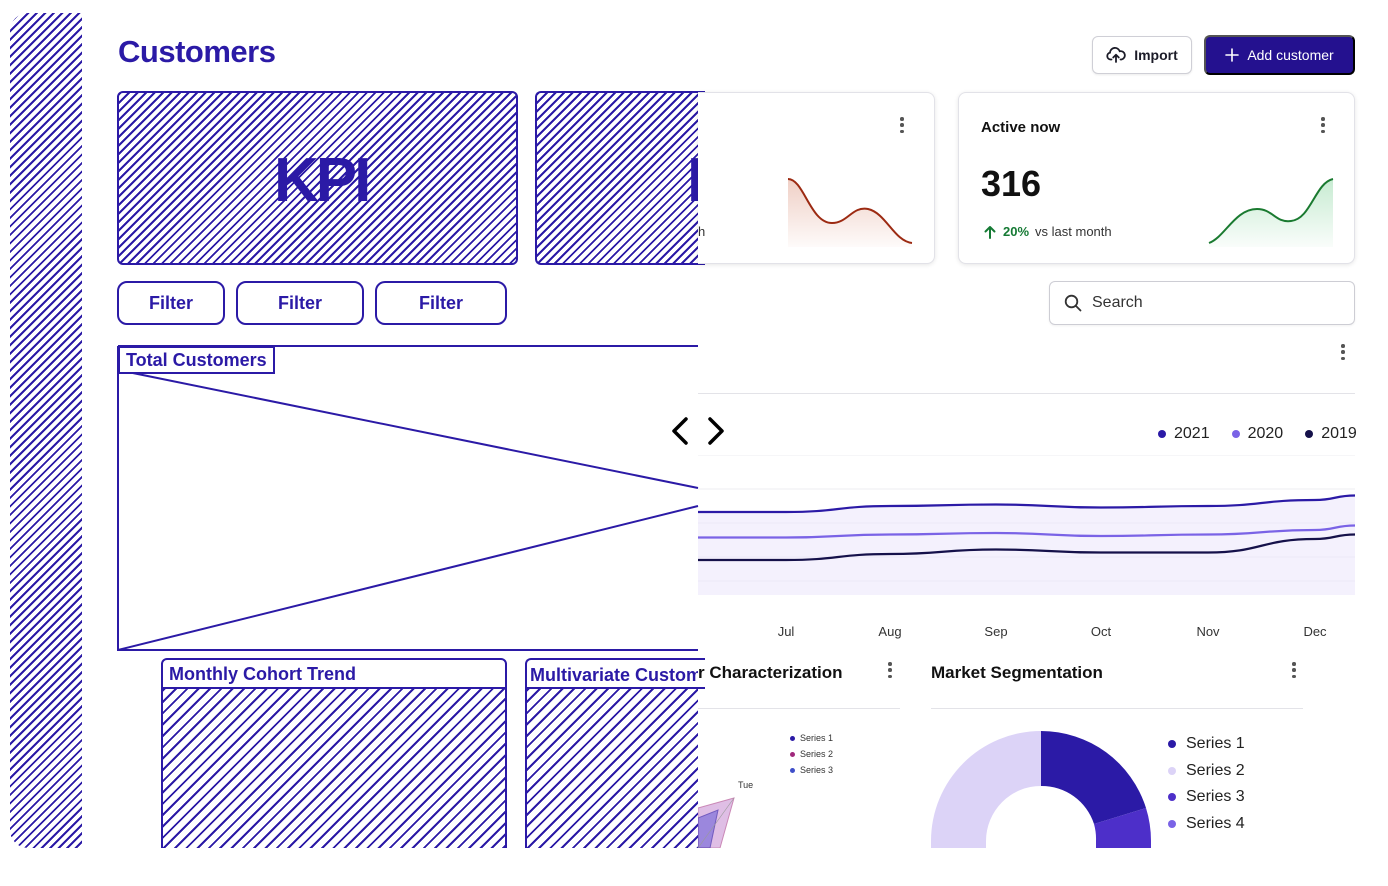 Image resolution: width=1388 pixels, height=886 pixels. Describe the element at coordinates (1331, 434) in the screenshot. I see `legend-item-2019: 2019` at that location.